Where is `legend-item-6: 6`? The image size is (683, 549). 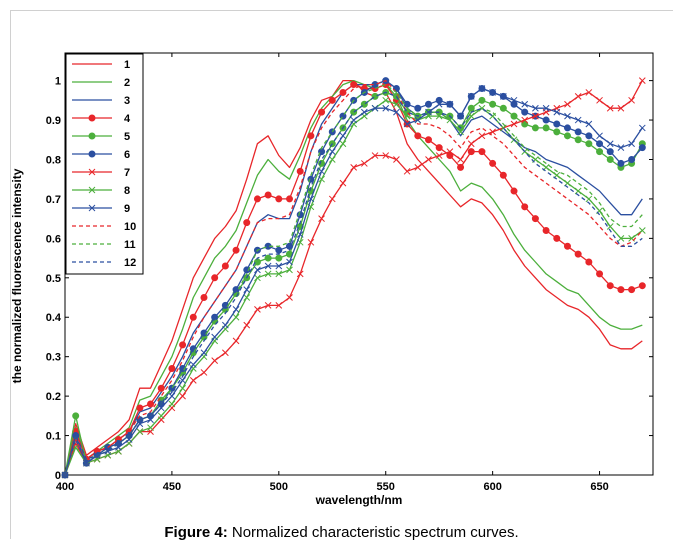
legend-item-6: 6 is located at coordinates (101, 155).